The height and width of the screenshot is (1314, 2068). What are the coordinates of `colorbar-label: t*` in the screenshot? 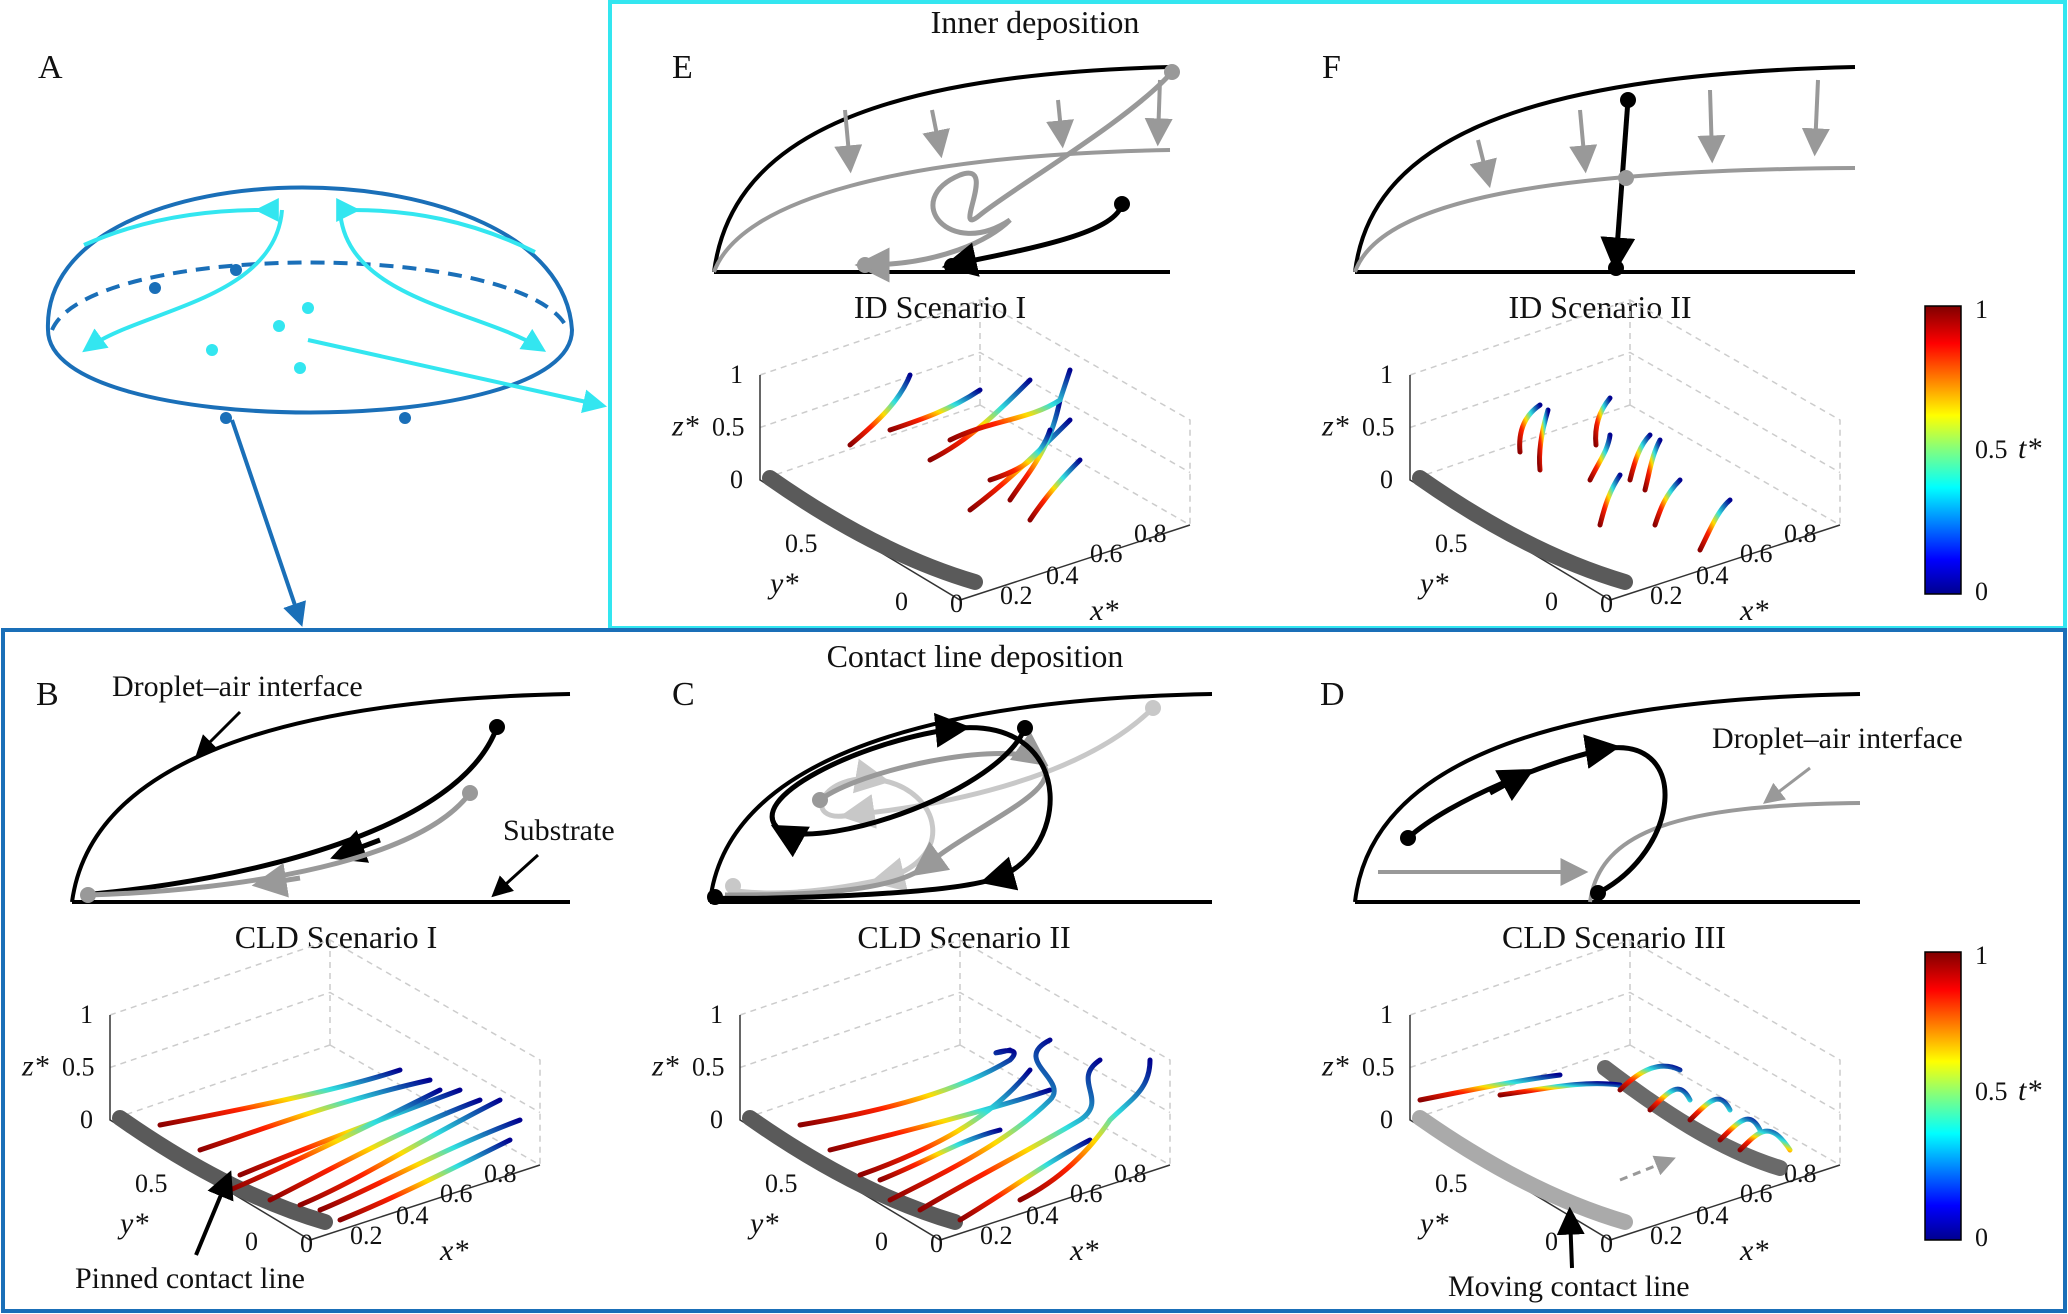 It's located at (2029, 448).